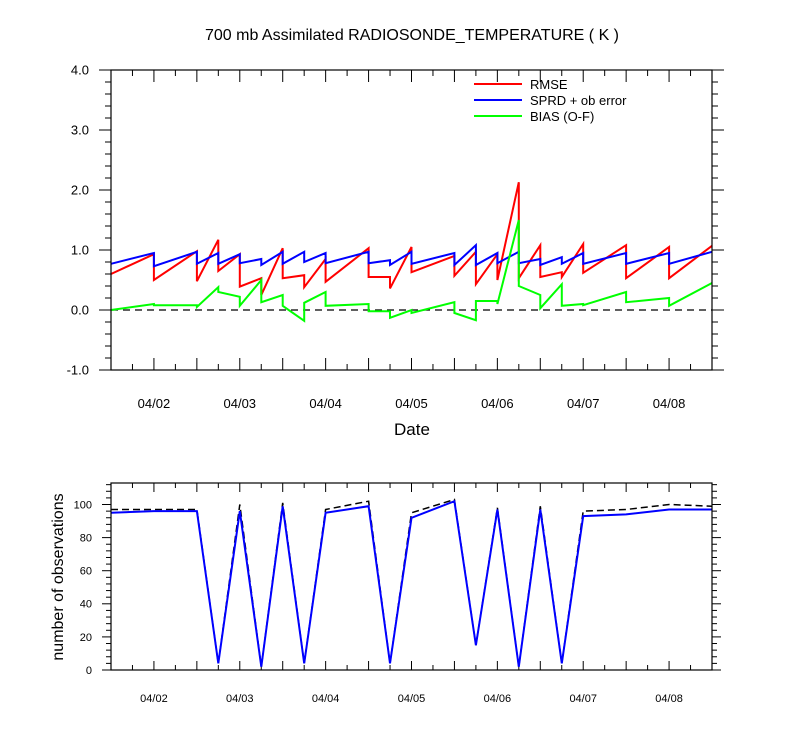  What do you see at coordinates (583, 403) in the screenshot?
I see `top-xtick-label: 04/07` at bounding box center [583, 403].